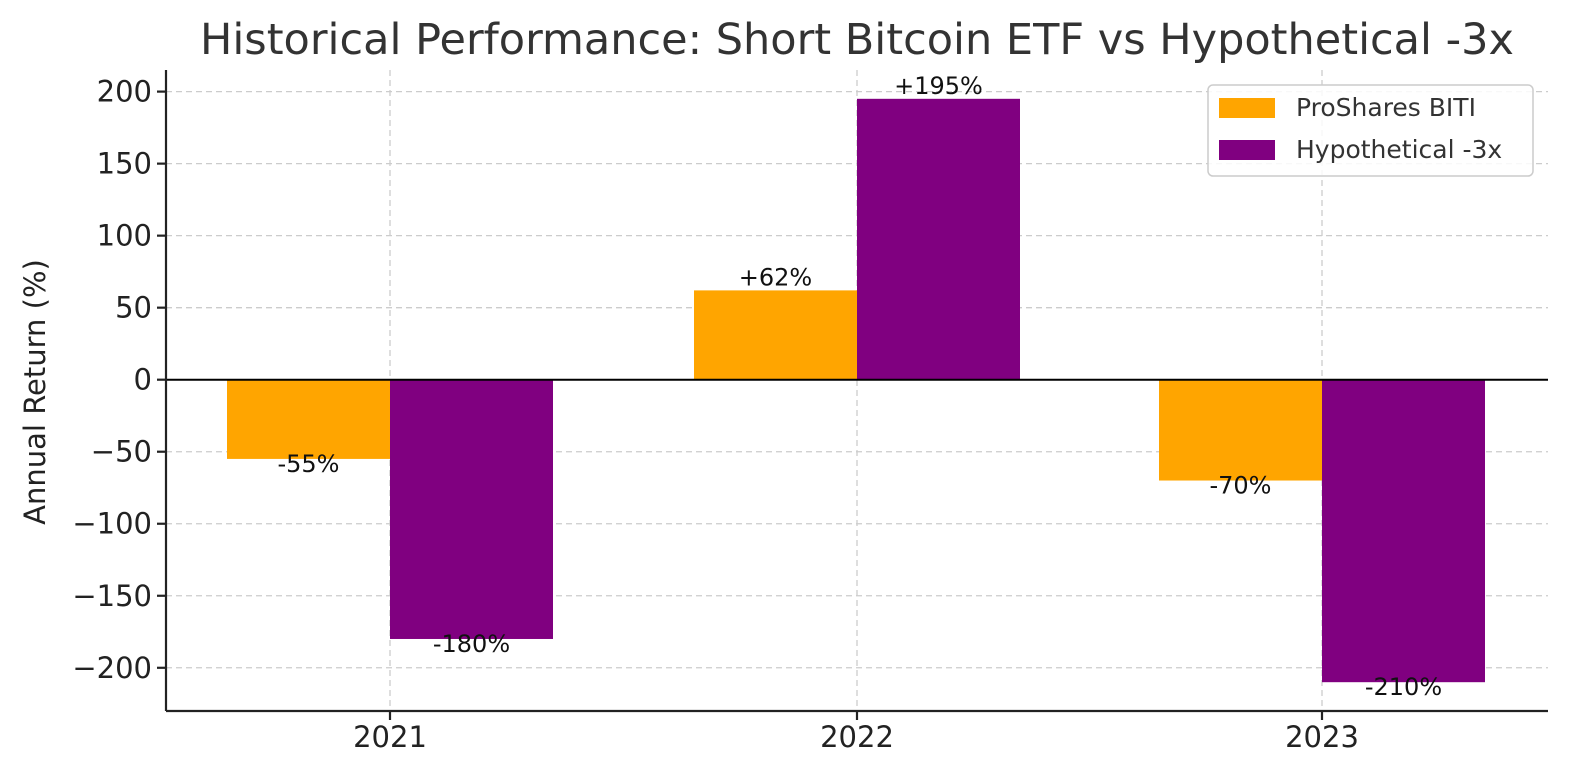  Describe the element at coordinates (1399, 149) in the screenshot. I see `legend-label: Hypothetical -3x` at that location.